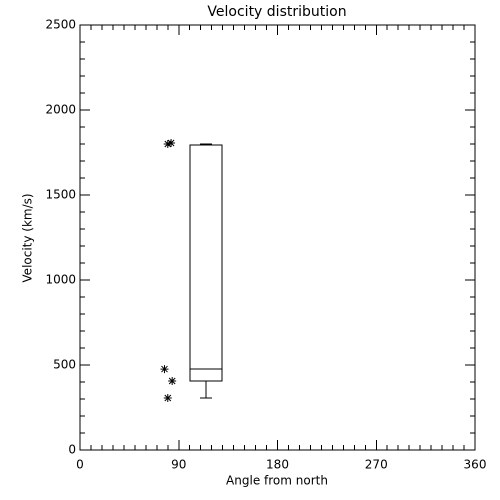 The height and width of the screenshot is (500, 500). What do you see at coordinates (80, 465) in the screenshot?
I see `x-tick-label: 0` at bounding box center [80, 465].